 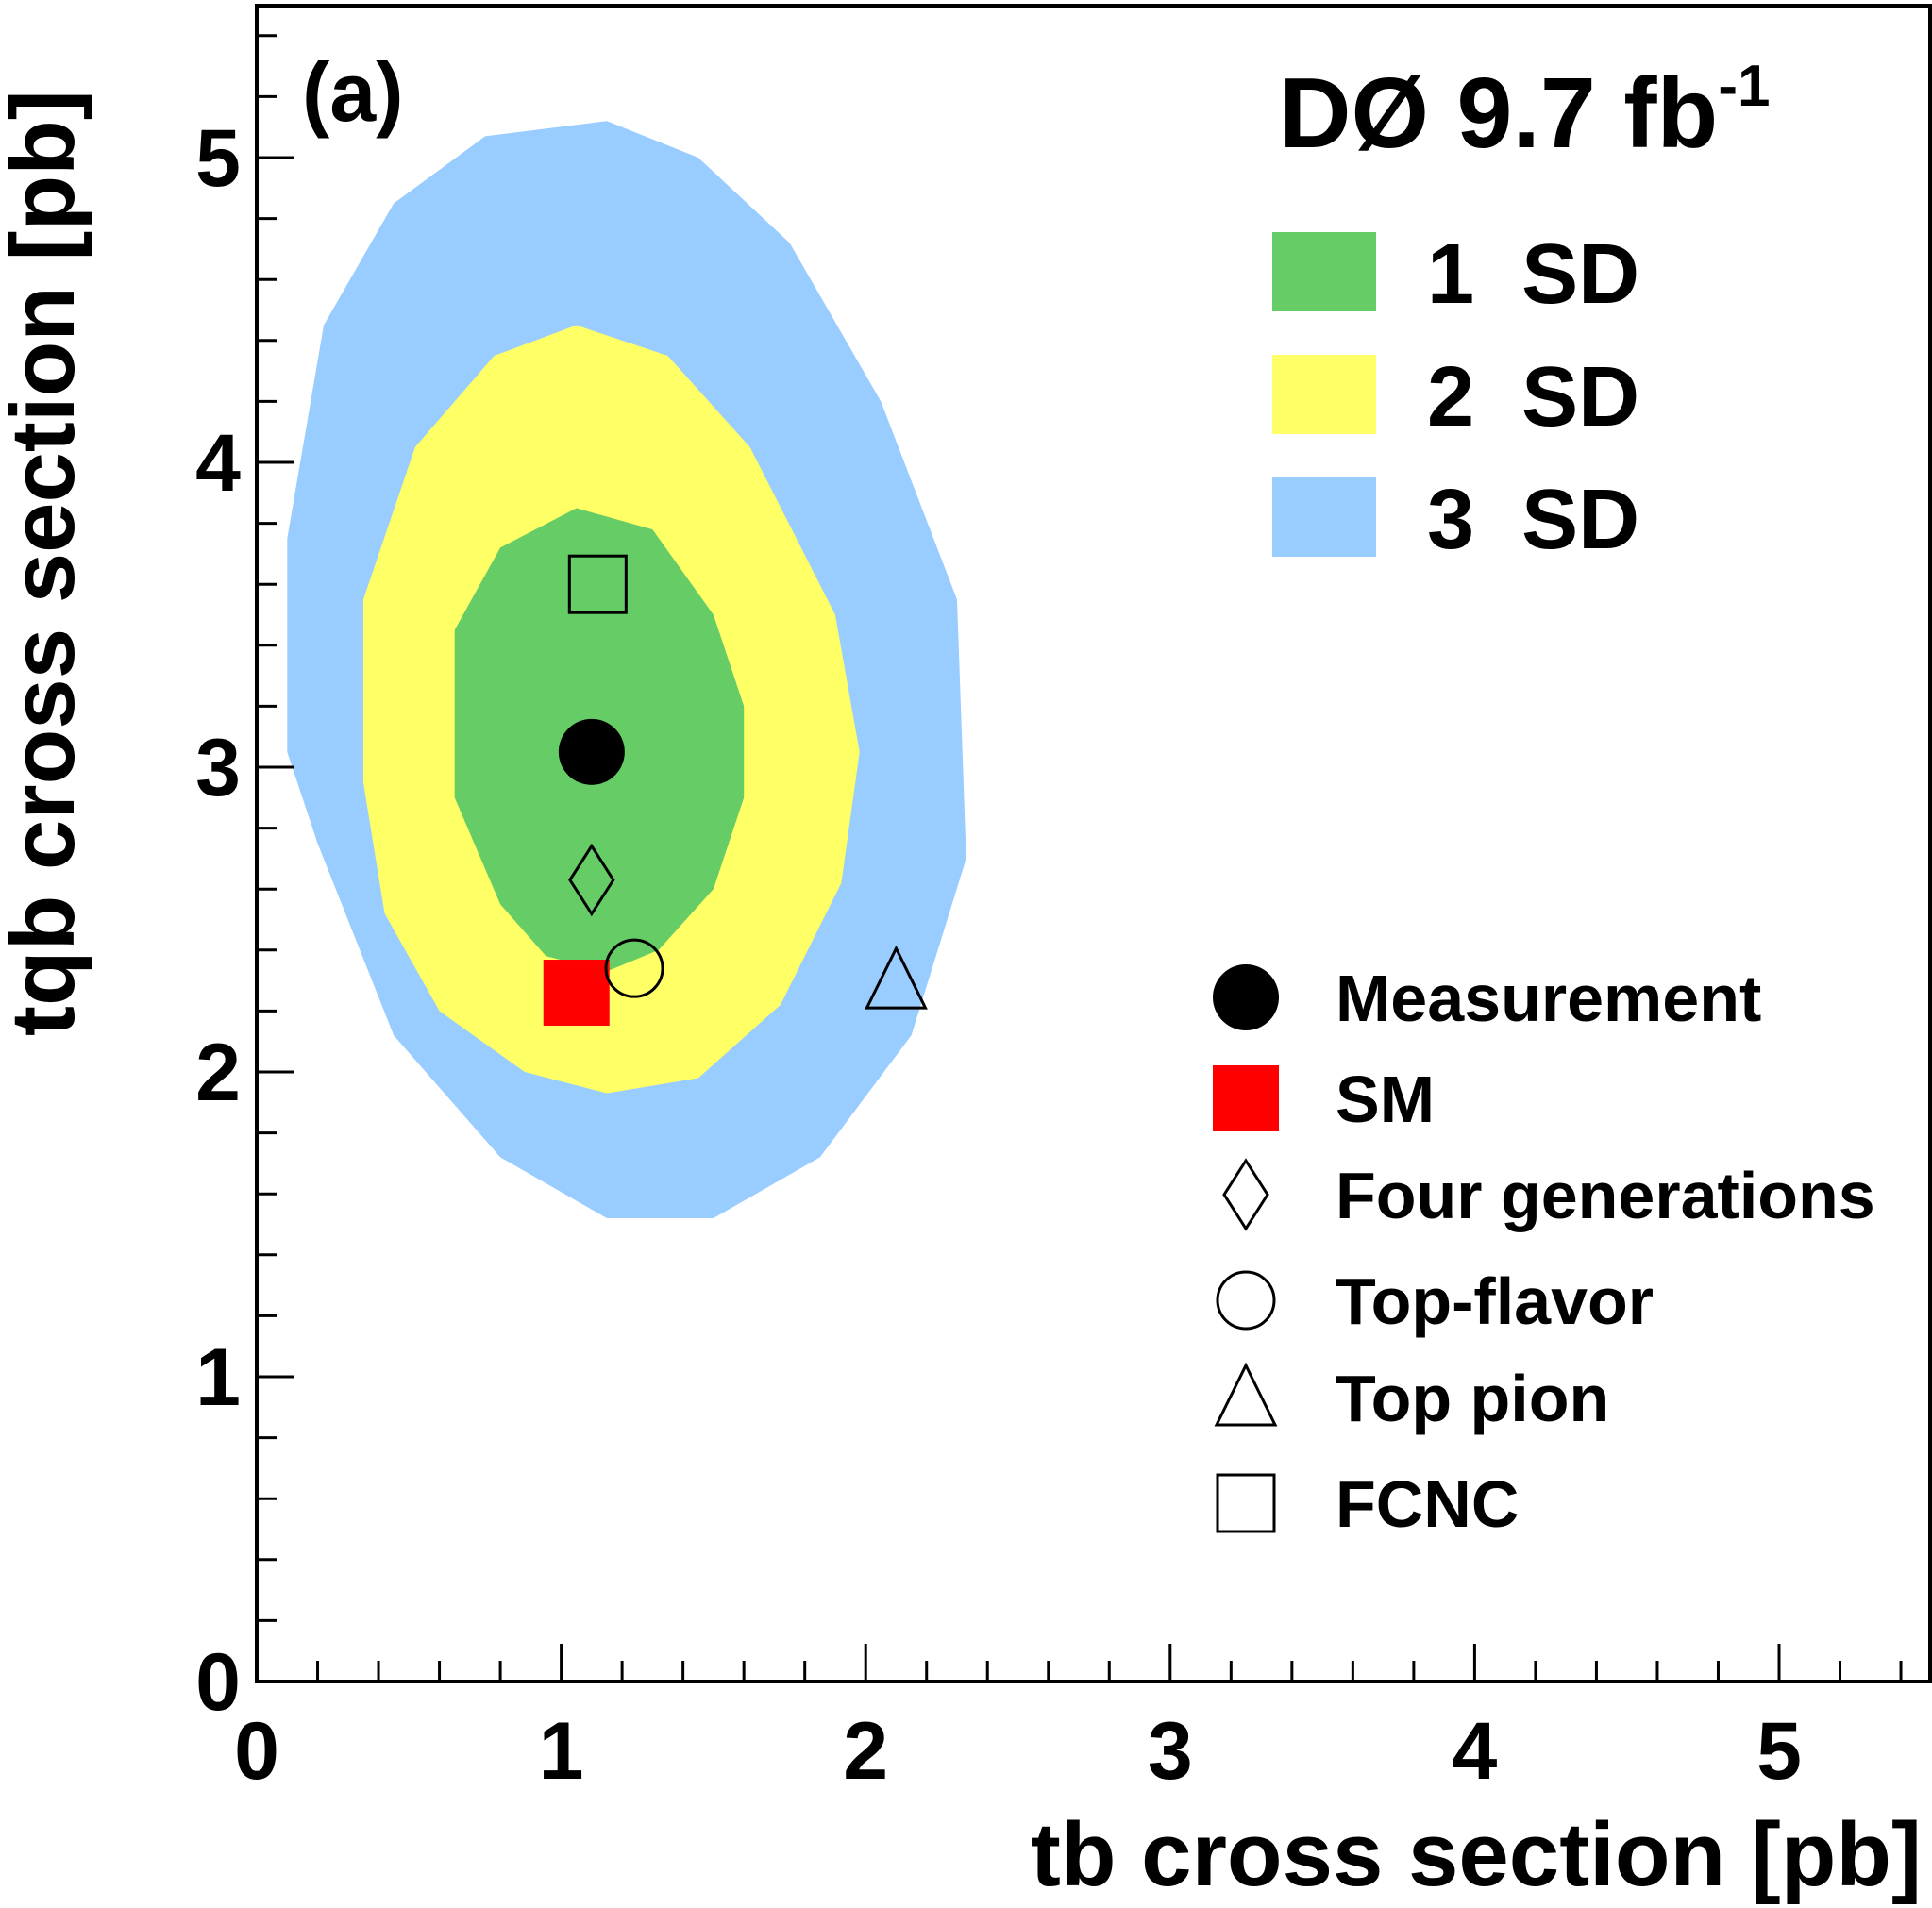 I want to click on y-tick-label: 4, so click(x=218, y=464).